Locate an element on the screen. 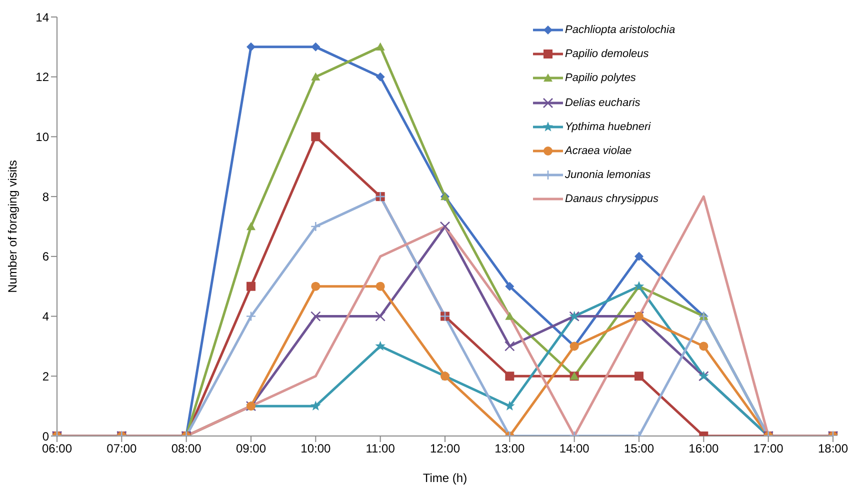 This screenshot has width=857, height=498. legend-label: Papilio demoleus is located at coordinates (607, 54).